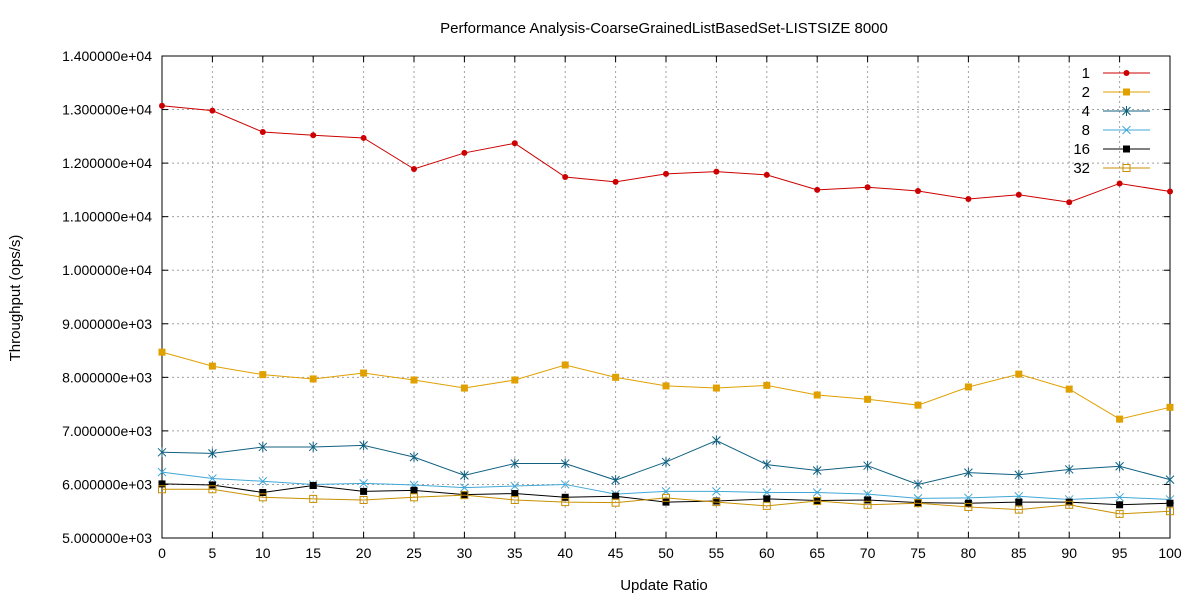 This screenshot has height=600, width=1200. Describe the element at coordinates (107, 324) in the screenshot. I see `y-tick-label: 9.000000e+03` at that location.